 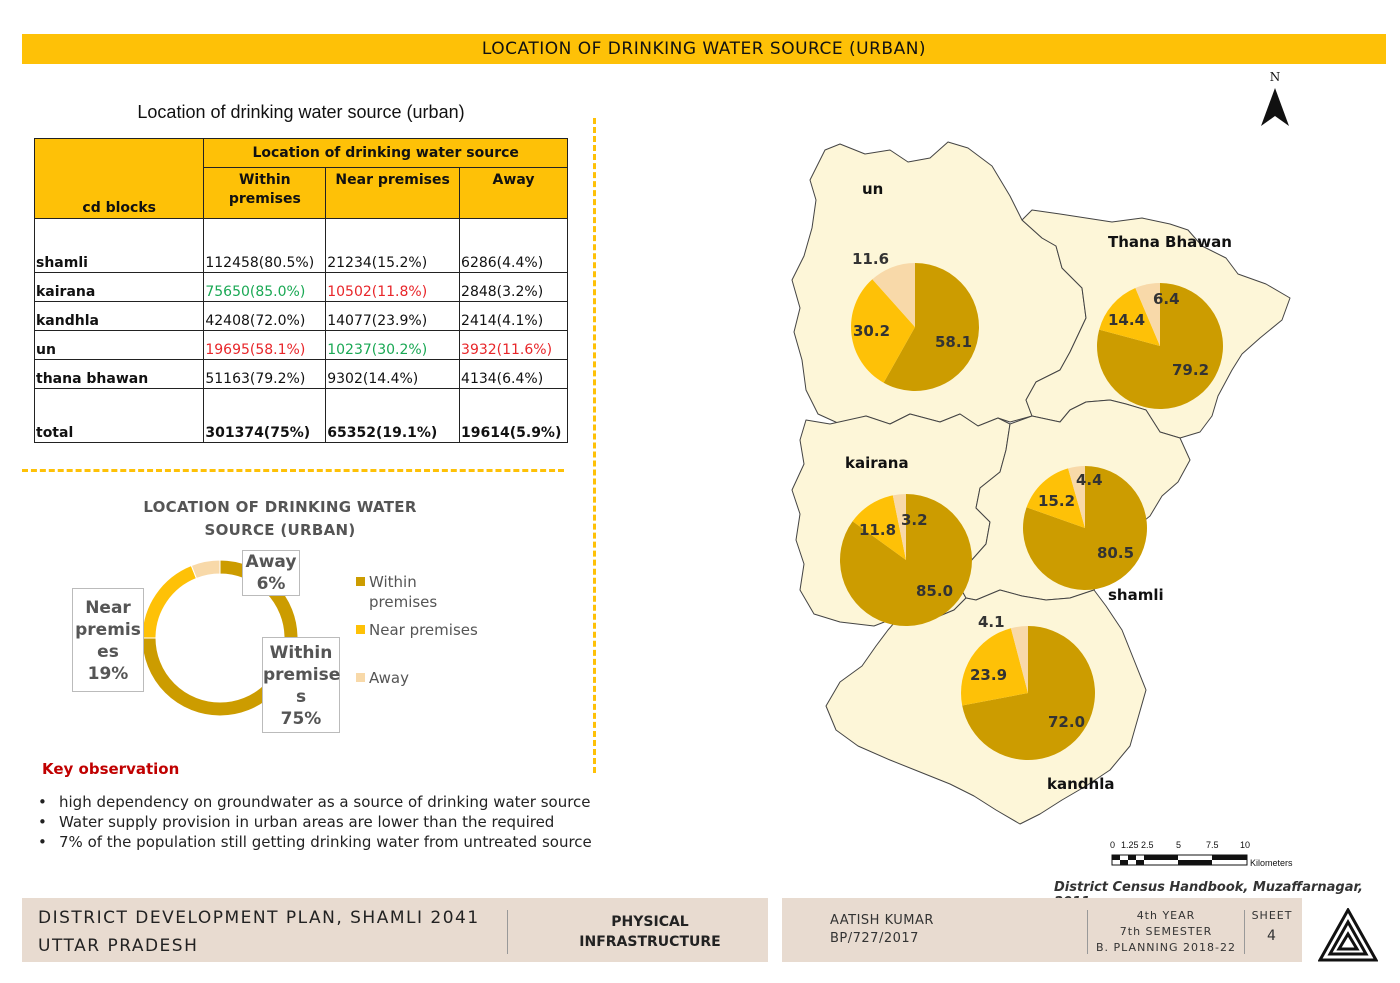 I want to click on cell-within: 75650(85.0%), so click(x=265, y=287).